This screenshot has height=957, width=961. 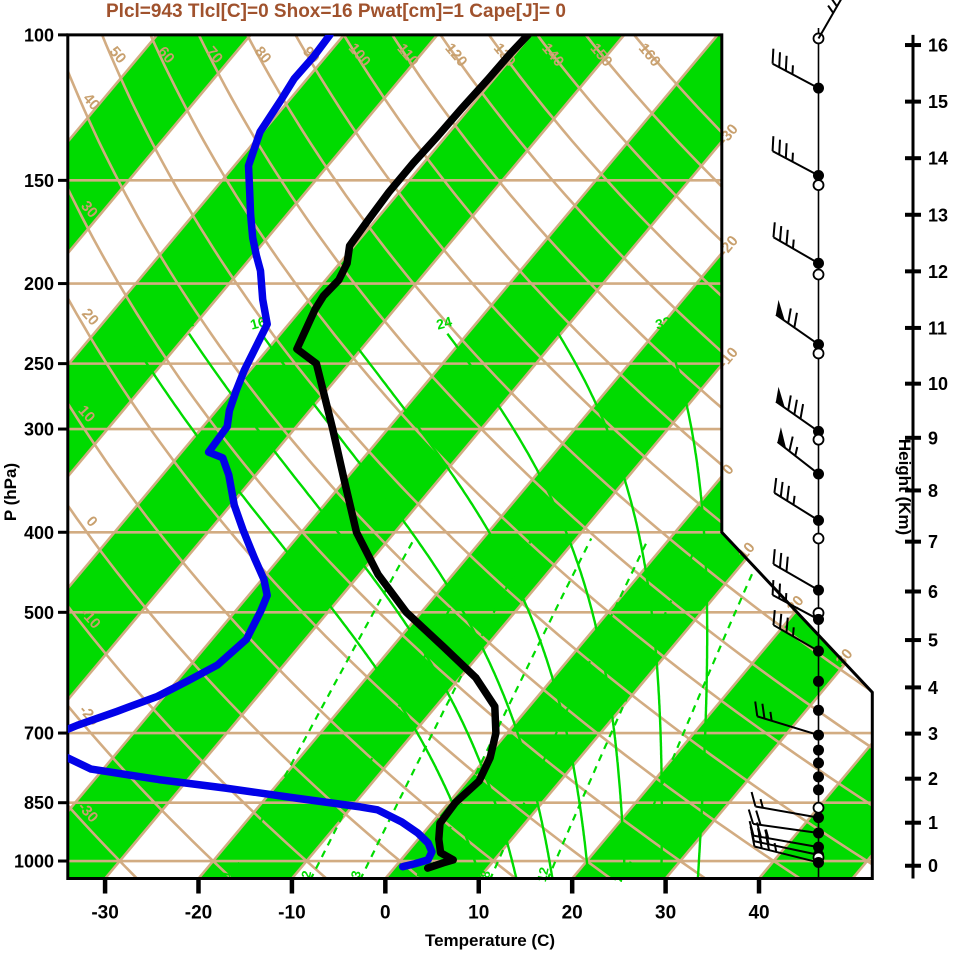 What do you see at coordinates (39, 613) in the screenshot?
I see `pressure-tick-label: 500` at bounding box center [39, 613].